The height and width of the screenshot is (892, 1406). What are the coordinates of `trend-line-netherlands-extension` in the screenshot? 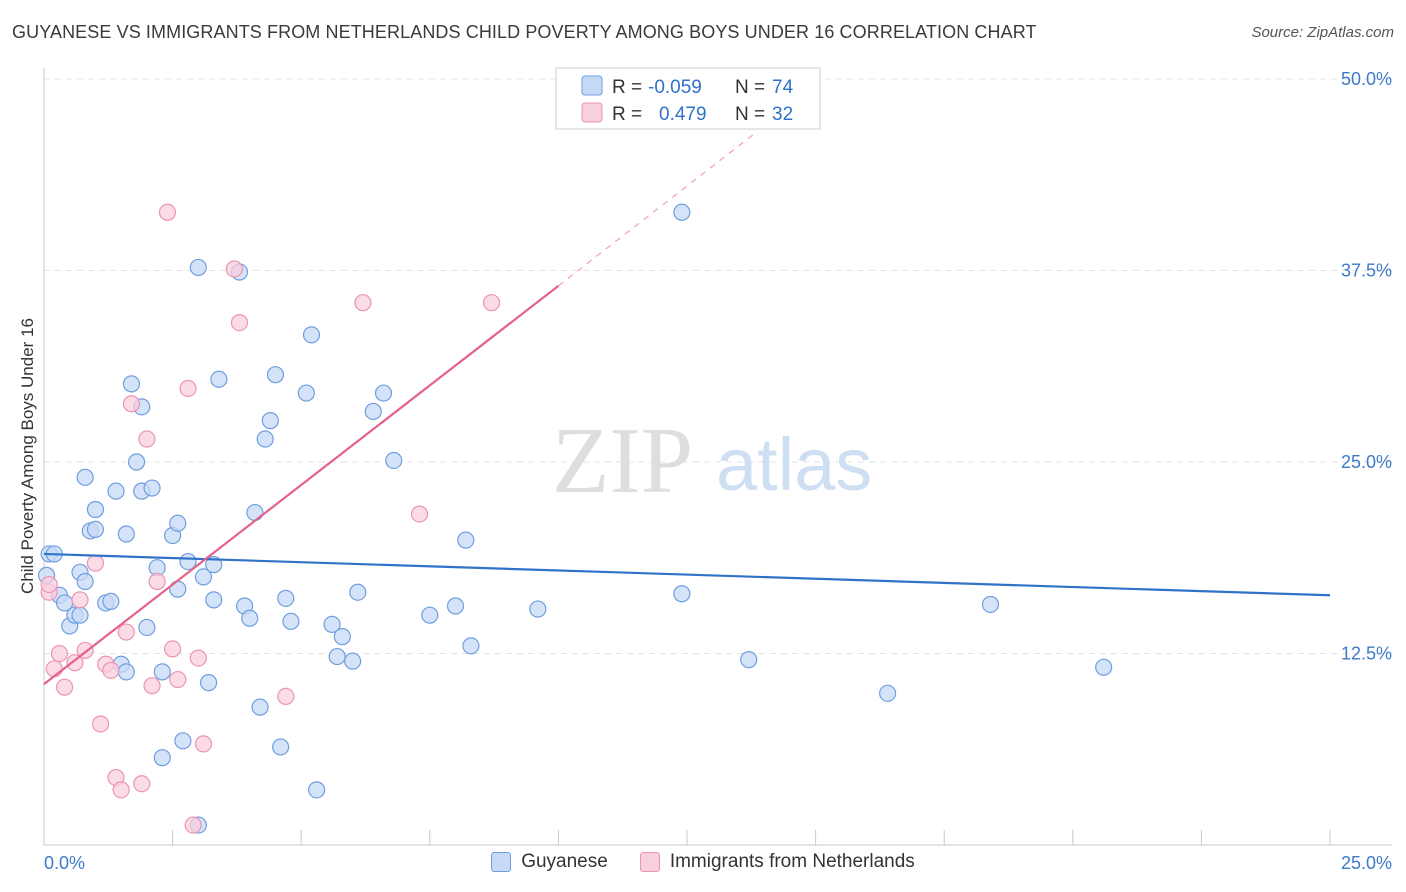 It's located at (656, 210).